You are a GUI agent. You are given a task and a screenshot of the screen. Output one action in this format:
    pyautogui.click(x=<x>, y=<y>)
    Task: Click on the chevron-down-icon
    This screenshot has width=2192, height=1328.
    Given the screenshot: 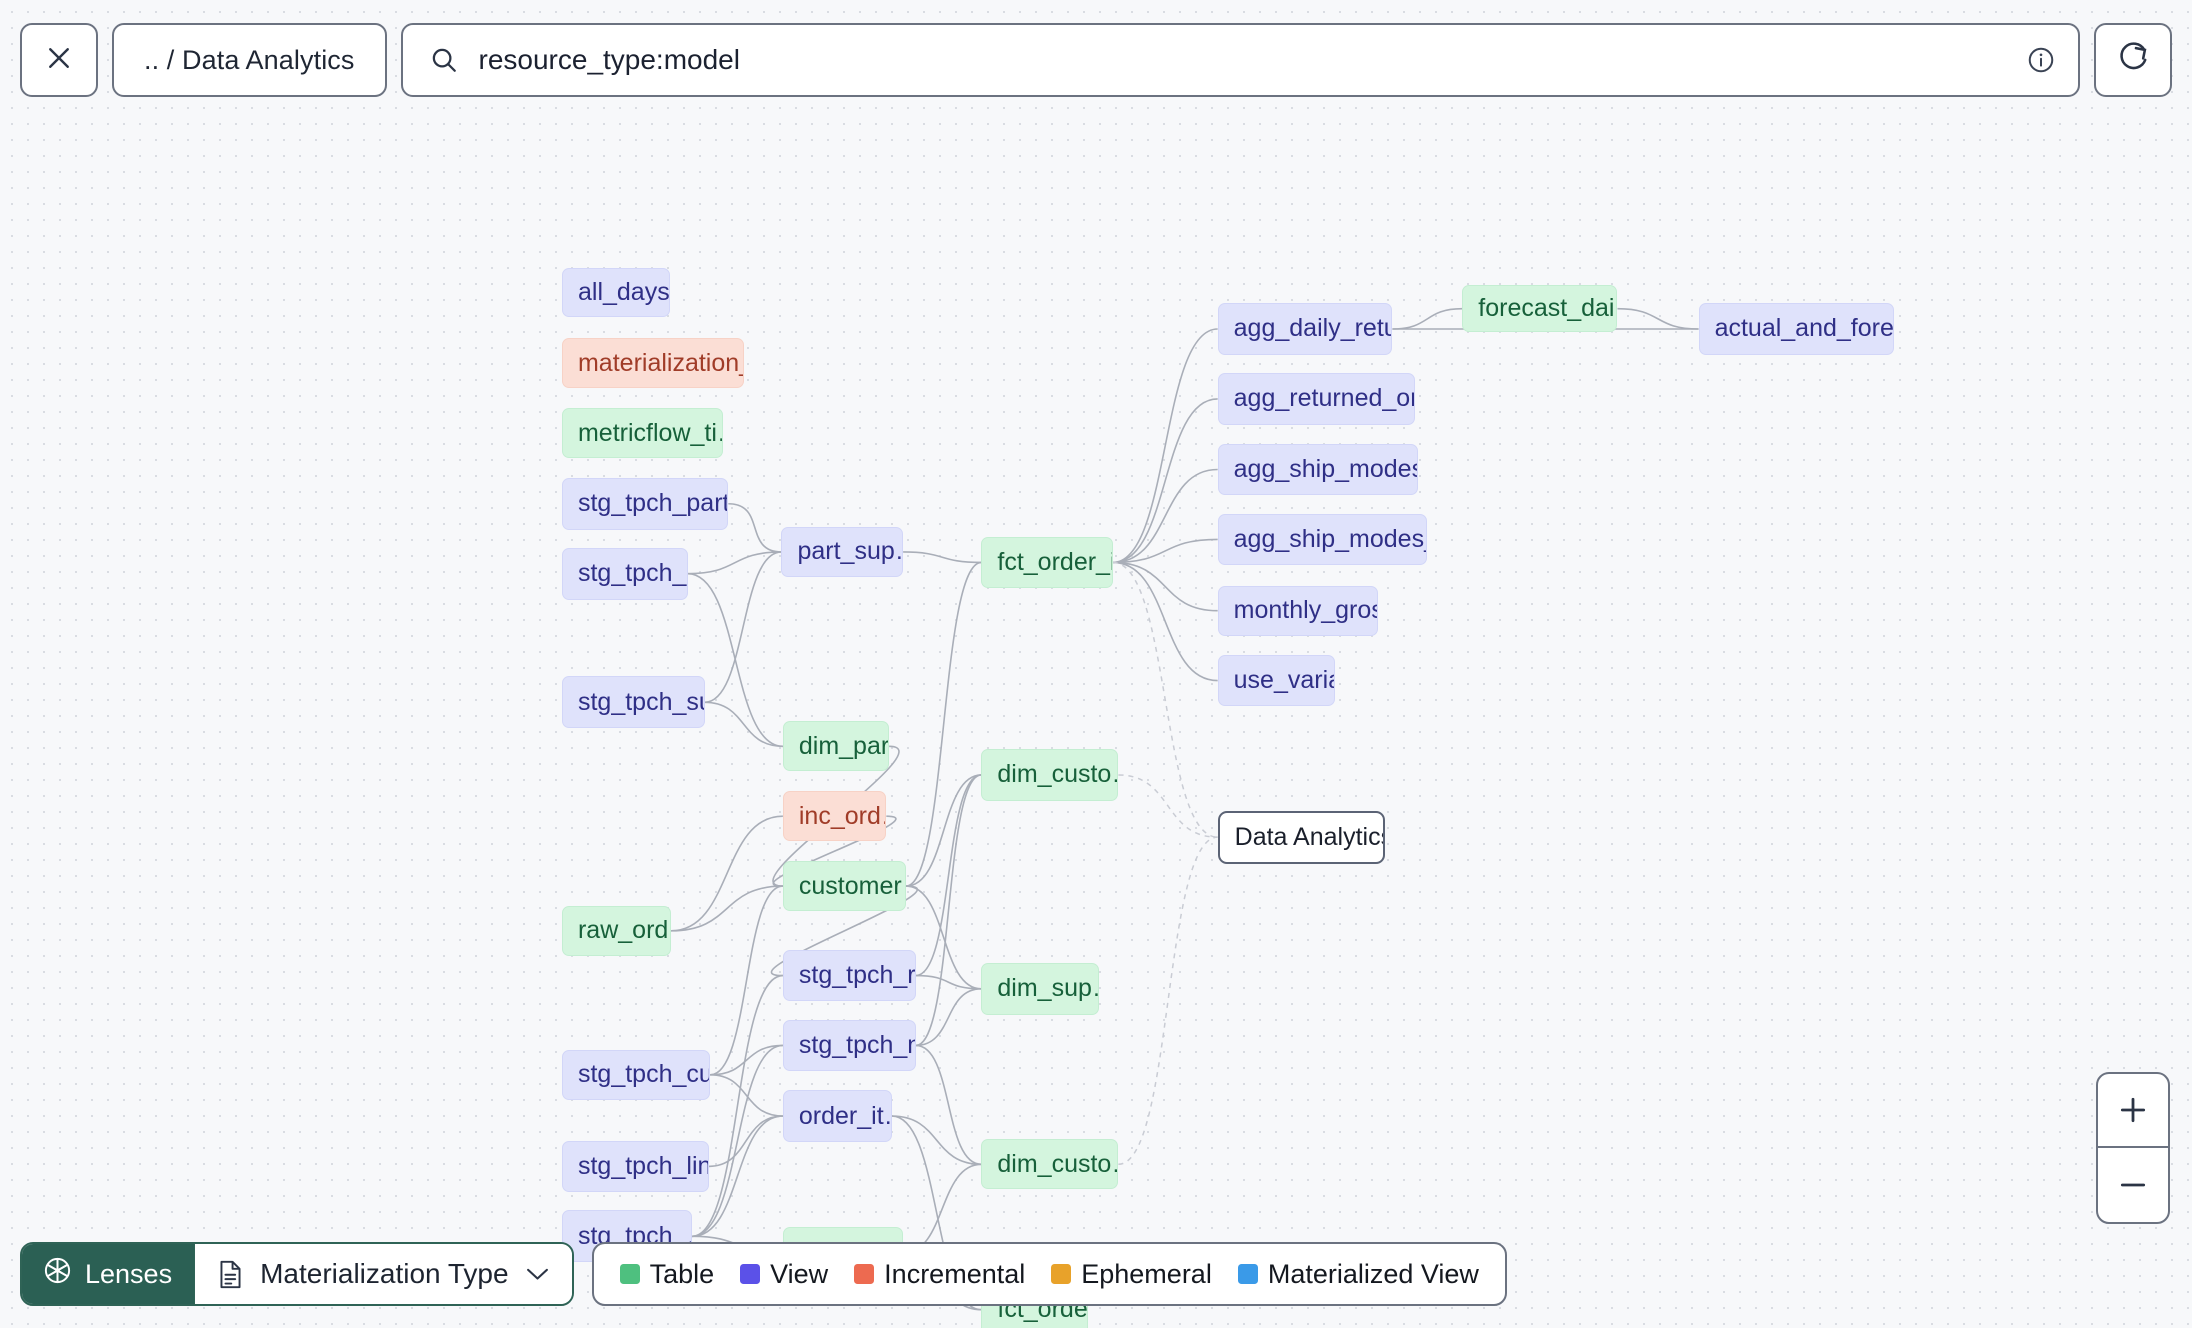 What is the action you would take?
    pyautogui.click(x=537, y=1274)
    